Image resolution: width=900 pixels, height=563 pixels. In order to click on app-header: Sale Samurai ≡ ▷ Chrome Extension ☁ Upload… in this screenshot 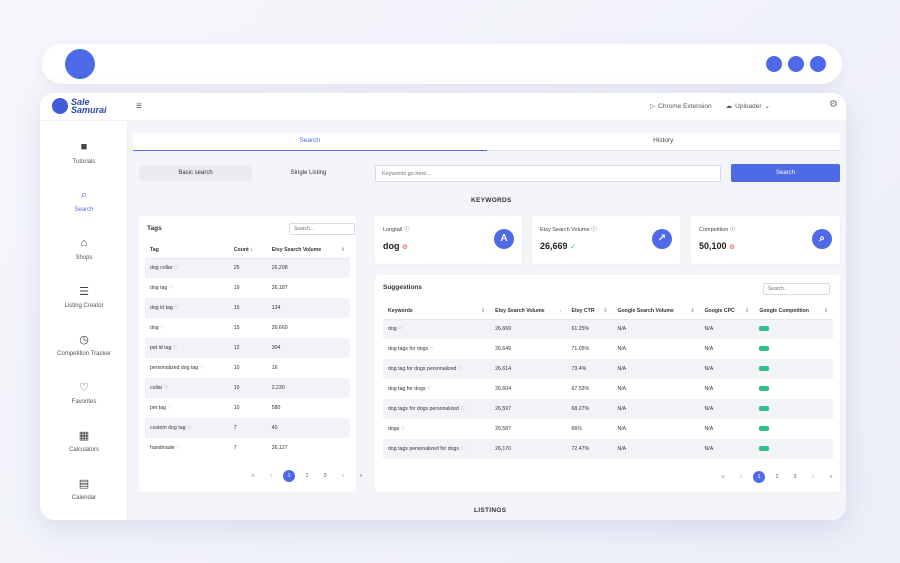, I will do `click(443, 107)`.